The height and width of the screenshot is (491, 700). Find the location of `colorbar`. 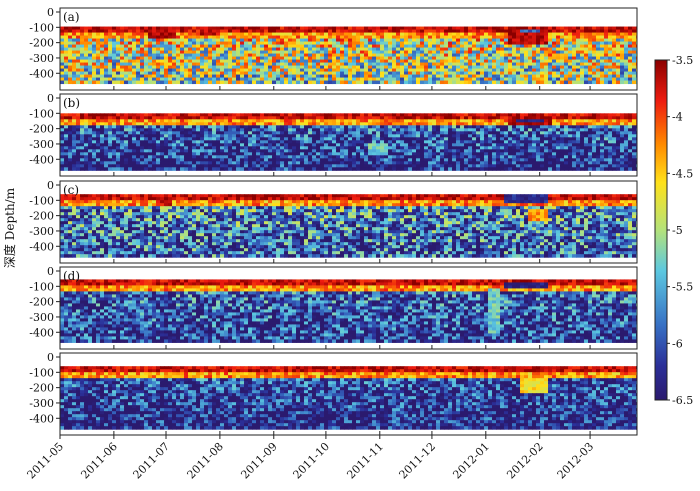

colorbar is located at coordinates (661, 230).